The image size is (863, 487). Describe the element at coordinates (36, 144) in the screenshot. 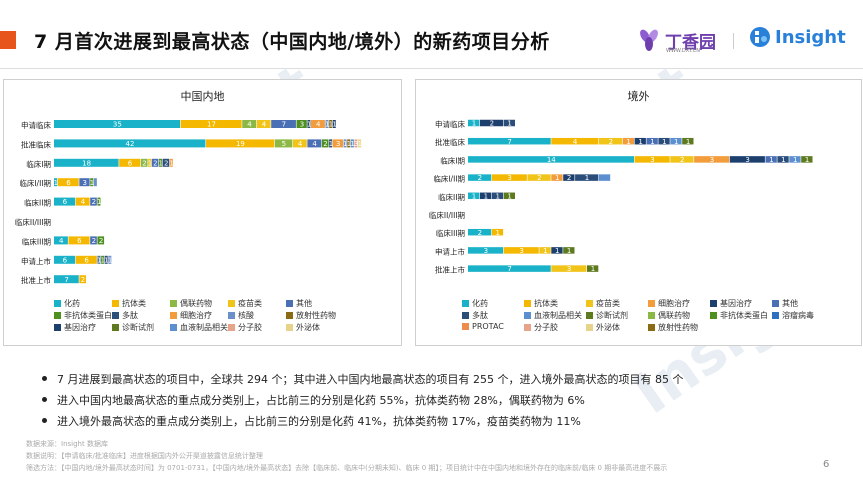

I see `category-label: 批准临床` at that location.